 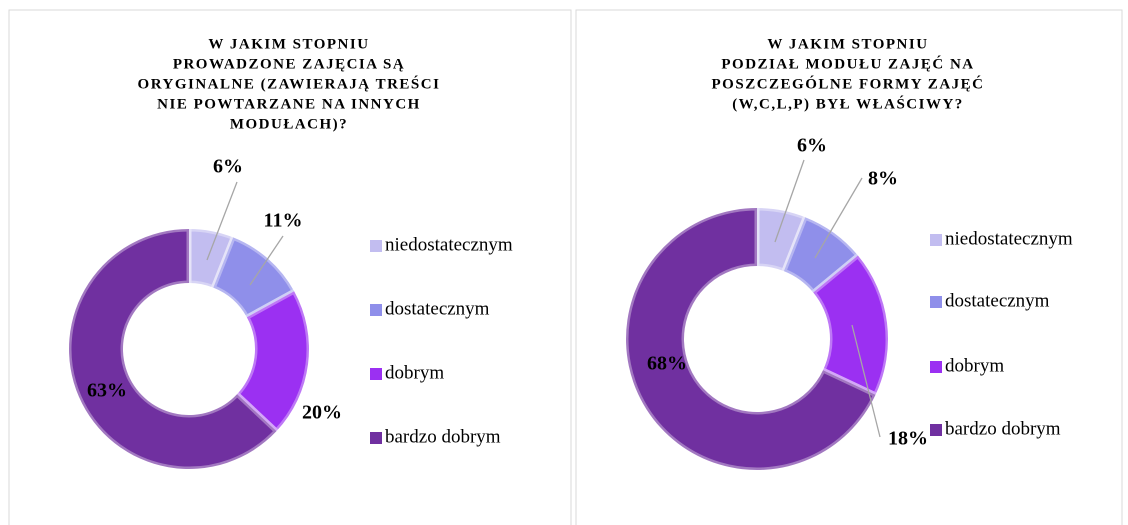 I want to click on data-label: 68%, so click(x=667, y=364).